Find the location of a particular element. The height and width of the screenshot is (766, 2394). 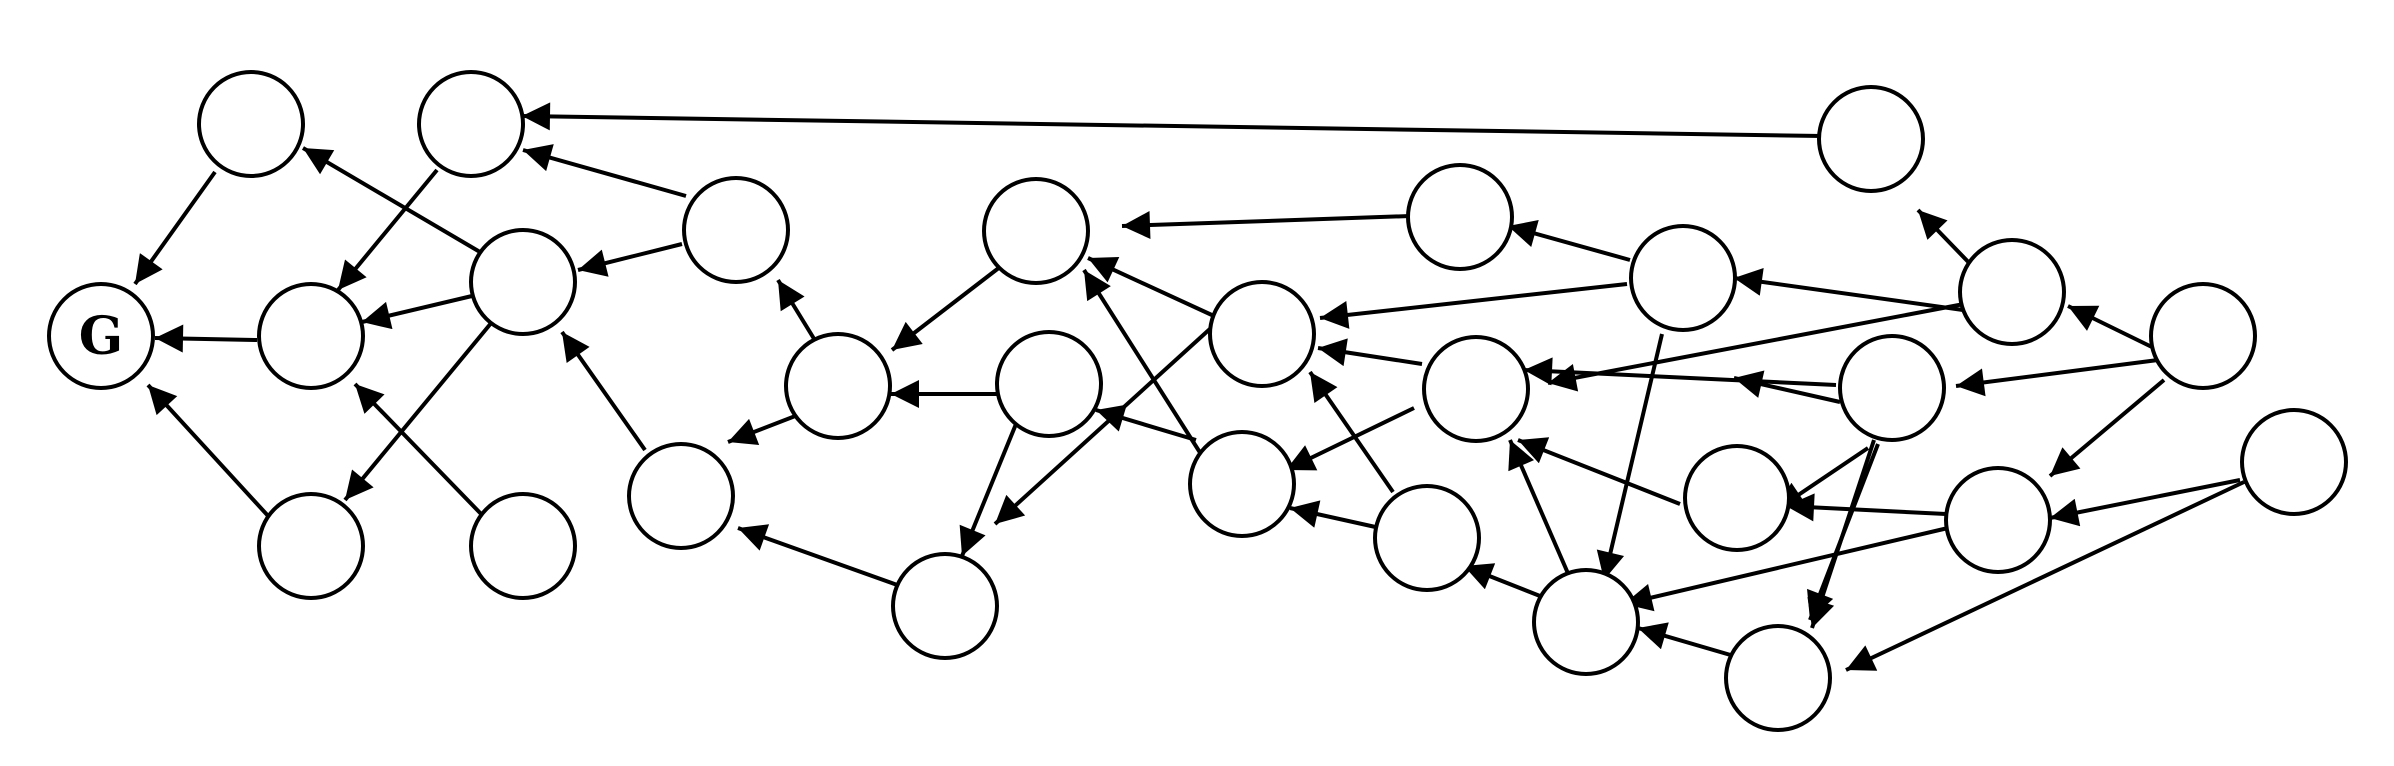

node-label: G is located at coordinates (101, 336).